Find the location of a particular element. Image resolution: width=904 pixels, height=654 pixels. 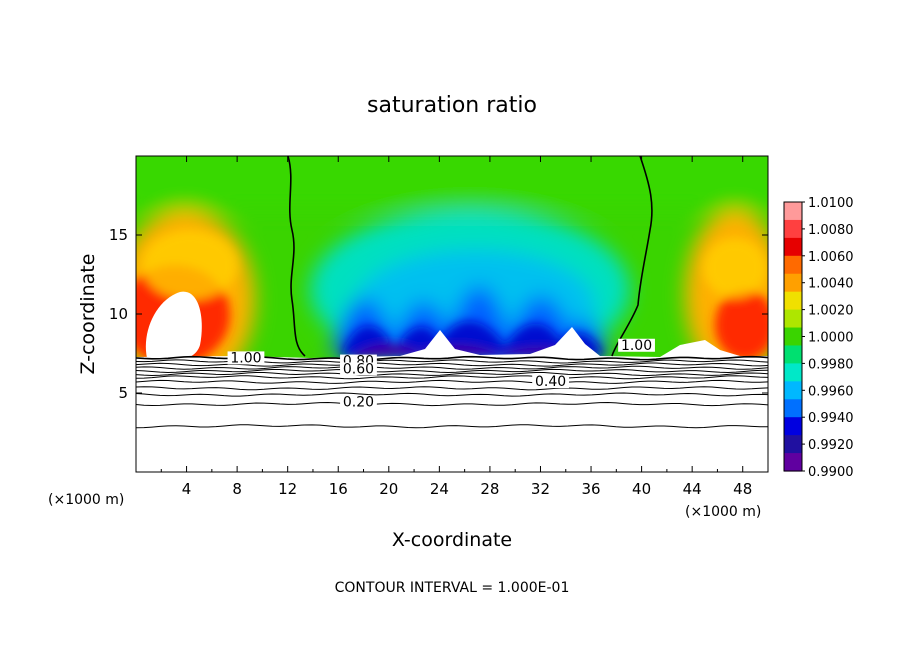

x-tick-label: 20 is located at coordinates (388, 489).